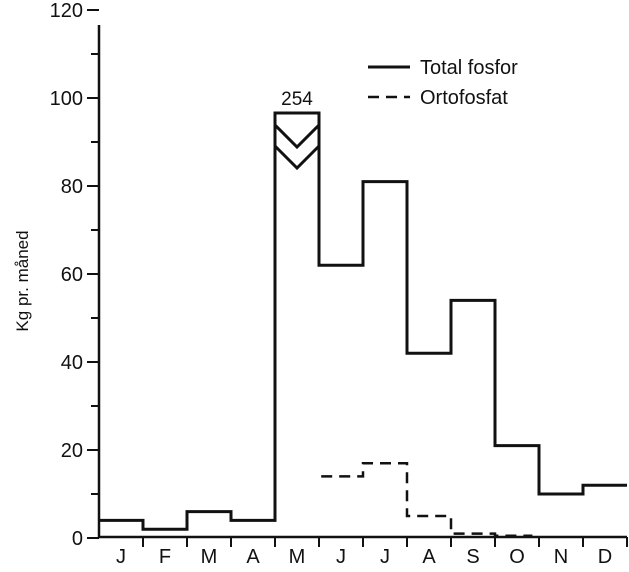 This screenshot has height=572, width=629. Describe the element at coordinates (469, 68) in the screenshot. I see `legend-label: Total fosfor` at that location.